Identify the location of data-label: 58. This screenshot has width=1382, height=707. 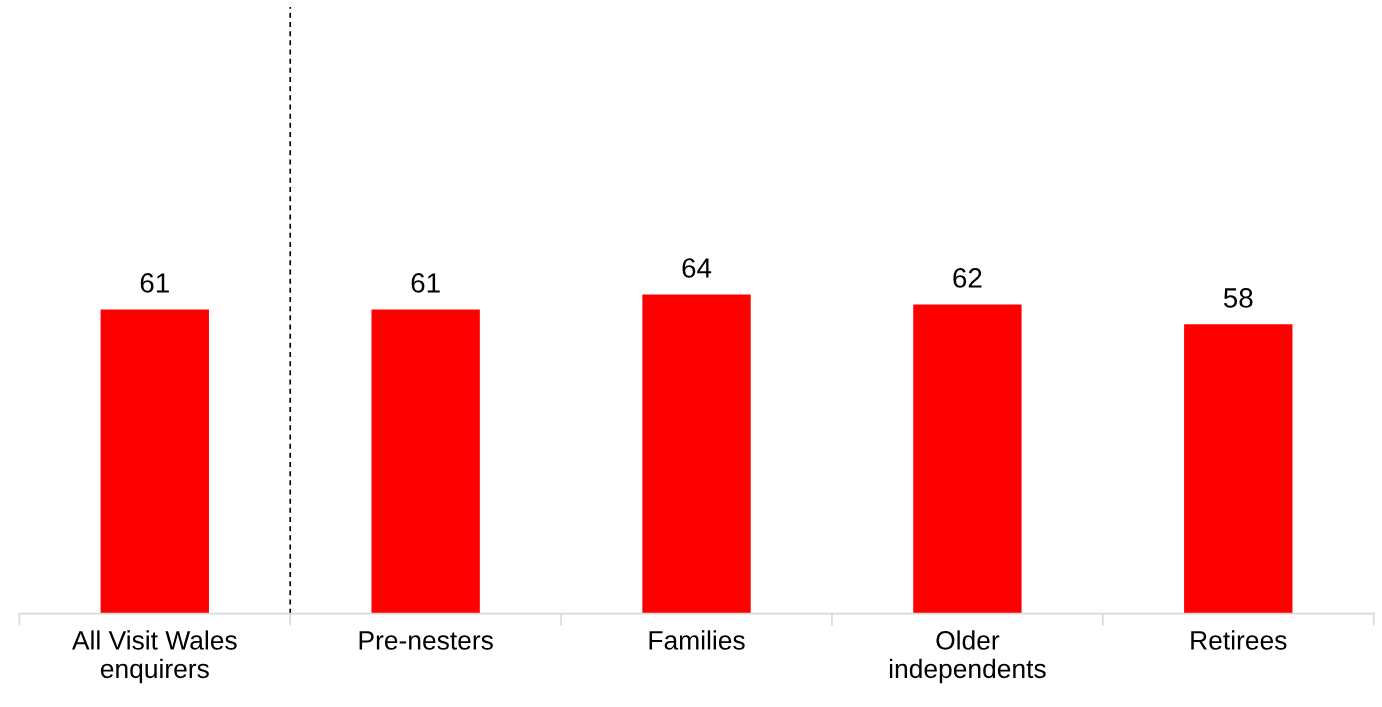
(1238, 298).